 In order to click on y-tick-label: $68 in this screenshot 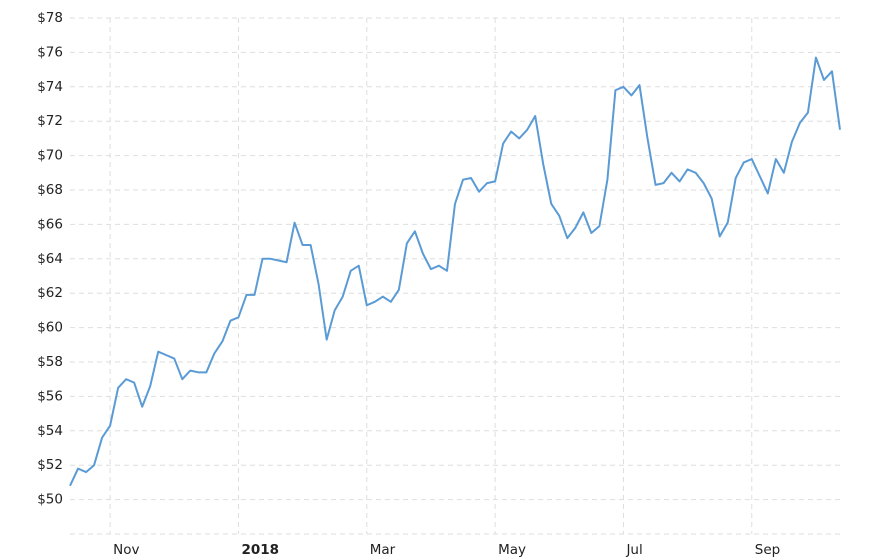, I will do `click(50, 190)`.